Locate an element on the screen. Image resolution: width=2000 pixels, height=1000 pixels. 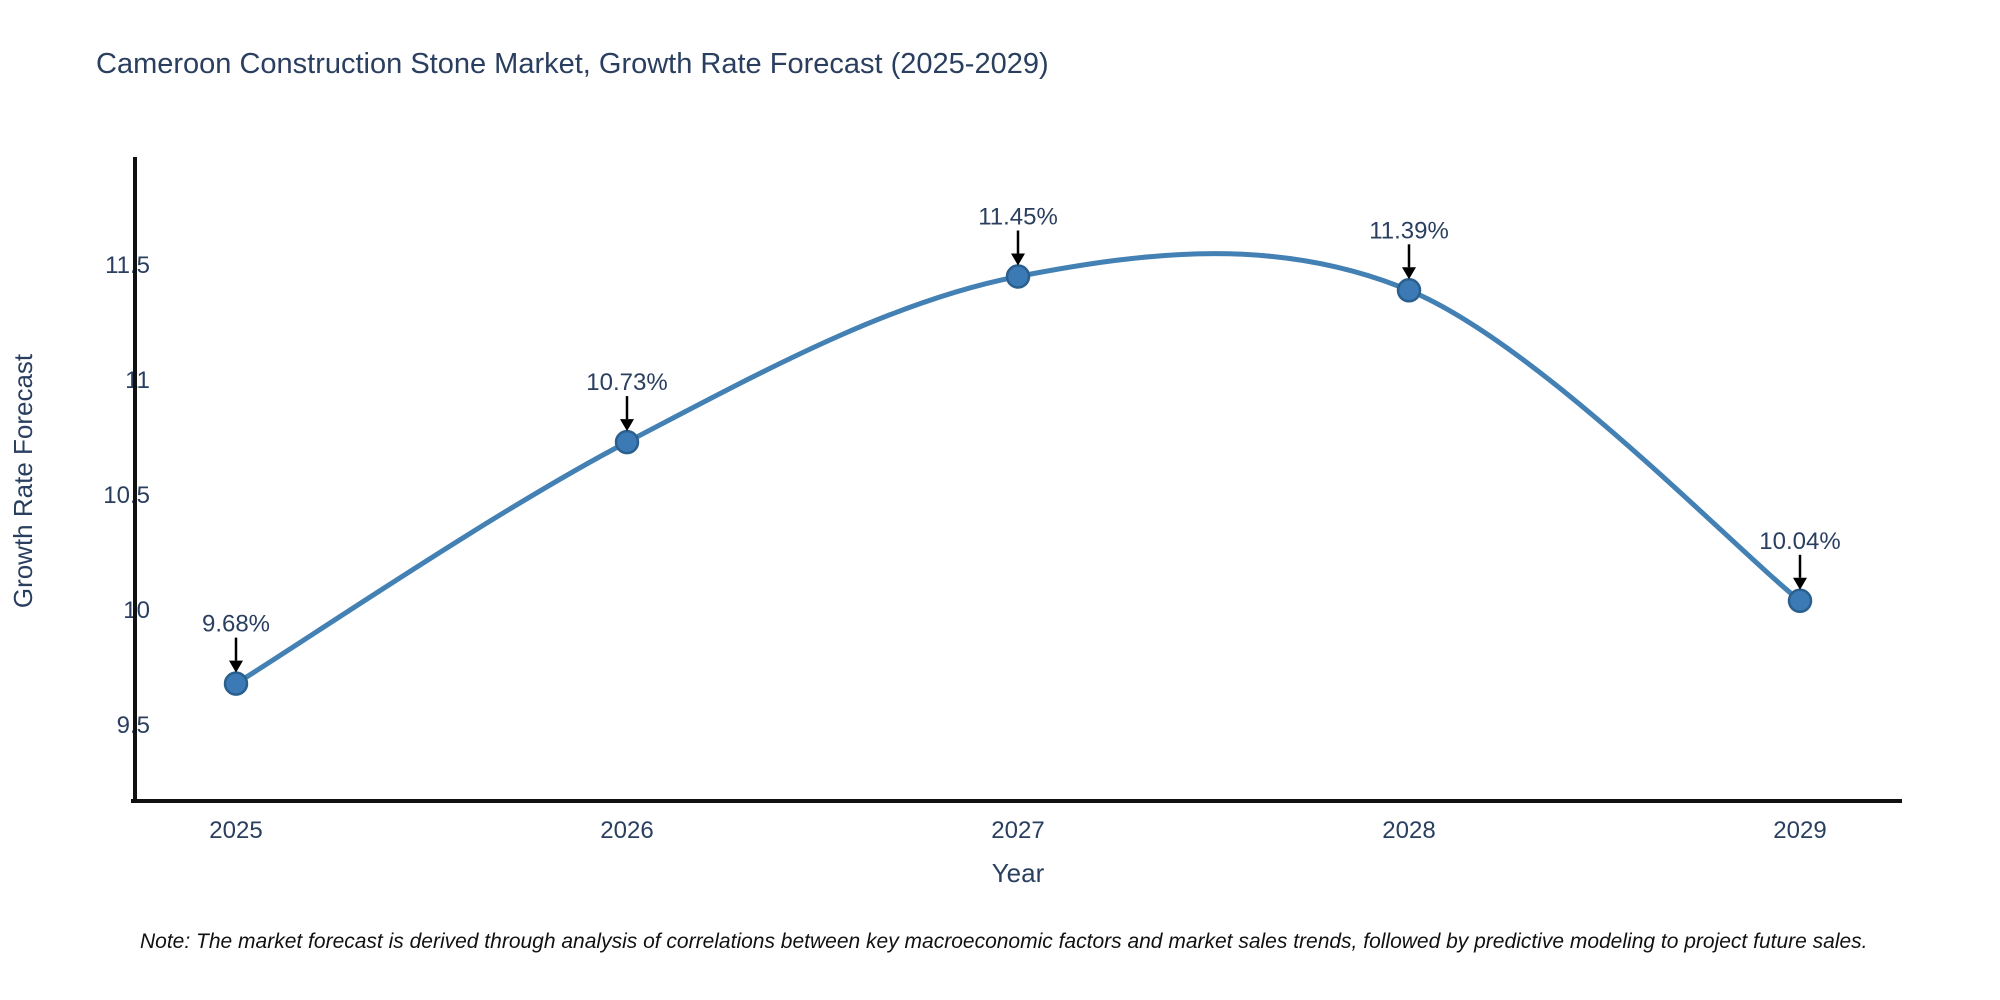
x-tick-label: 2029 is located at coordinates (1799, 830).